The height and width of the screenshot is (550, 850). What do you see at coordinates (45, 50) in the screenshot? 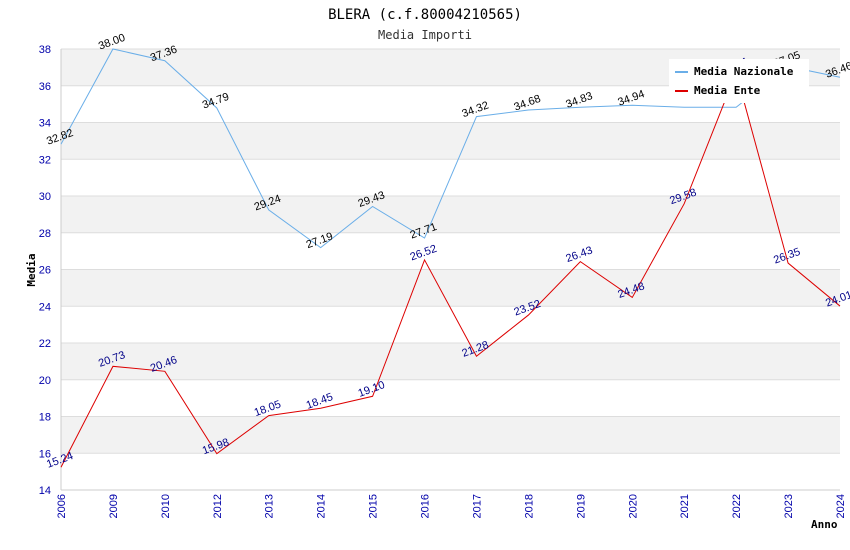
I see `y-tick-label: 38` at bounding box center [45, 50].